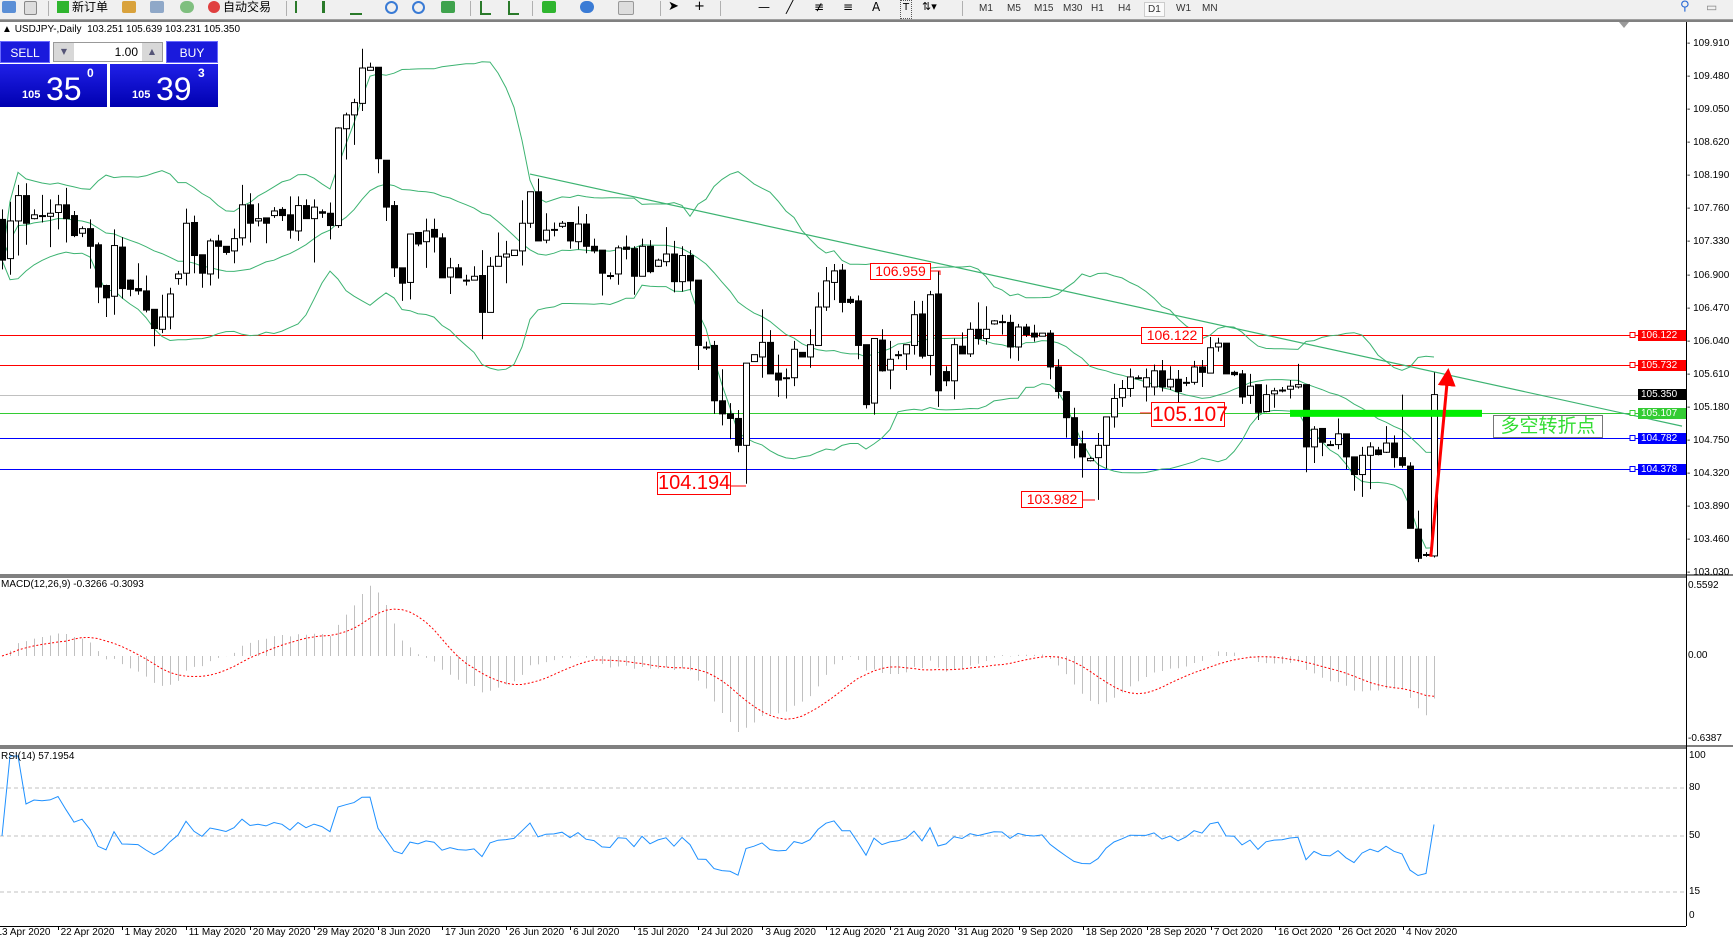 The width and height of the screenshot is (1733, 941). What do you see at coordinates (7, 29) in the screenshot?
I see `collapse-triangle-icon: ▲` at bounding box center [7, 29].